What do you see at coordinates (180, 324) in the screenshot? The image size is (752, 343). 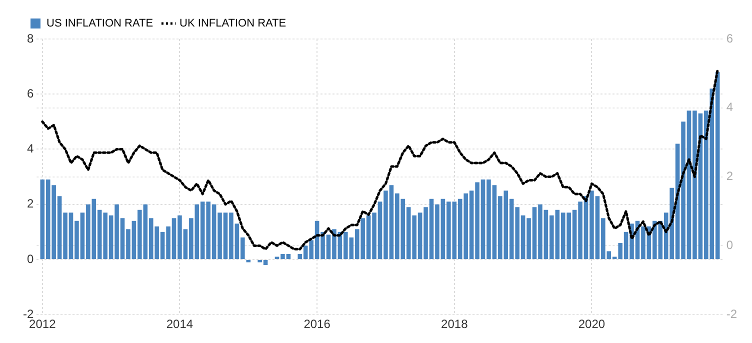 I see `x-tick-label: 2014` at bounding box center [180, 324].